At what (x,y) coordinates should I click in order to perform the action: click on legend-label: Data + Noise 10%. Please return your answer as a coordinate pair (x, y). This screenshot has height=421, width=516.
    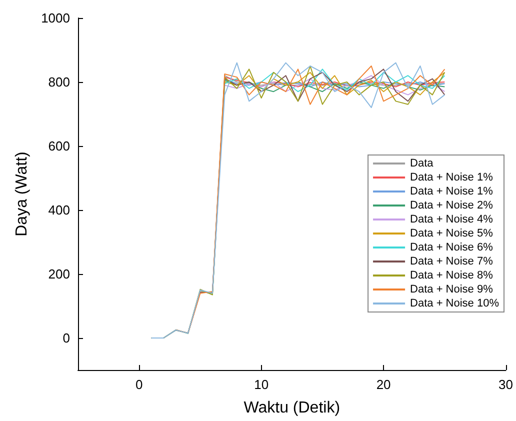
    Looking at the image, I should click on (455, 304).